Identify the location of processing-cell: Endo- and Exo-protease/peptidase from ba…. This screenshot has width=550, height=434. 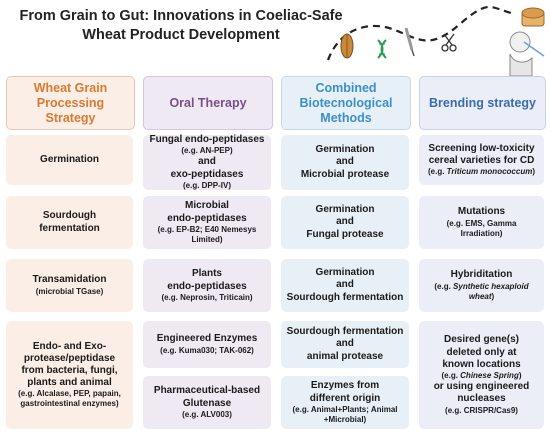
(69, 375).